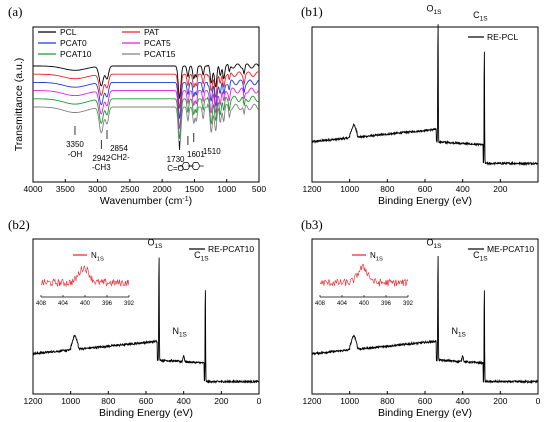 The height and width of the screenshot is (422, 554). Describe the element at coordinates (146, 413) in the screenshot. I see `x-axis-label-b2: Binding Energy (eV)` at that location.